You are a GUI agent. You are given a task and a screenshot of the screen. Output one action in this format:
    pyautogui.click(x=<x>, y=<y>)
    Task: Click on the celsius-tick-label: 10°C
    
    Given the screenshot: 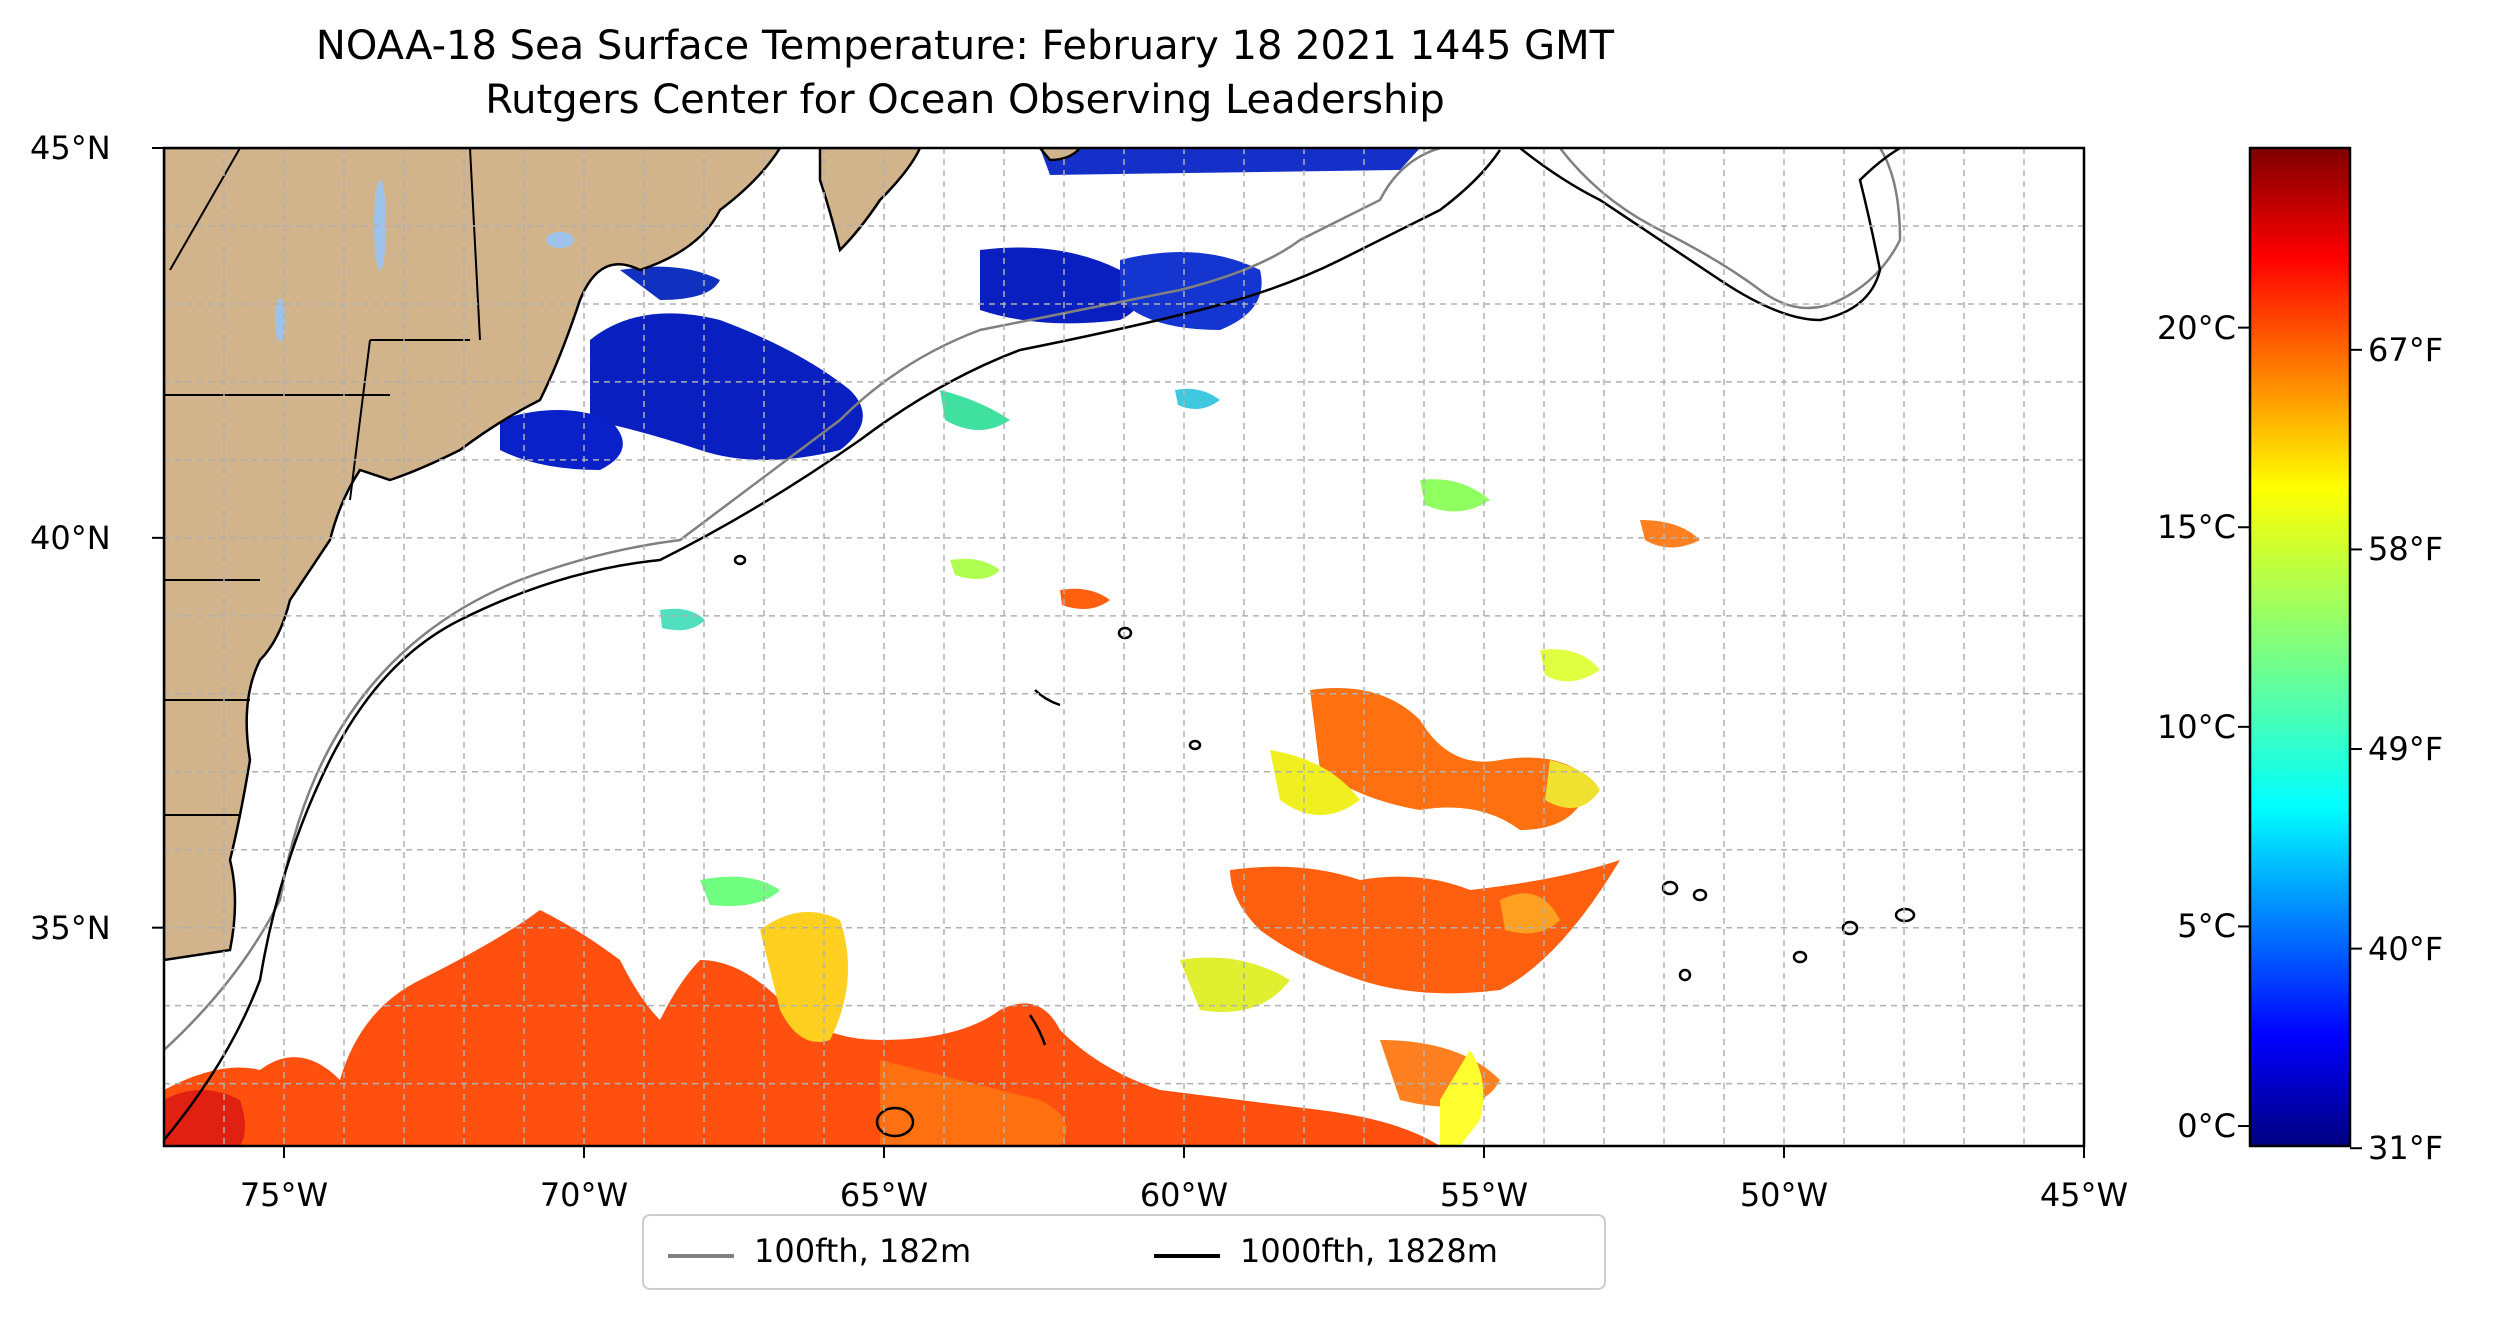 What is the action you would take?
    pyautogui.click(x=2196, y=726)
    